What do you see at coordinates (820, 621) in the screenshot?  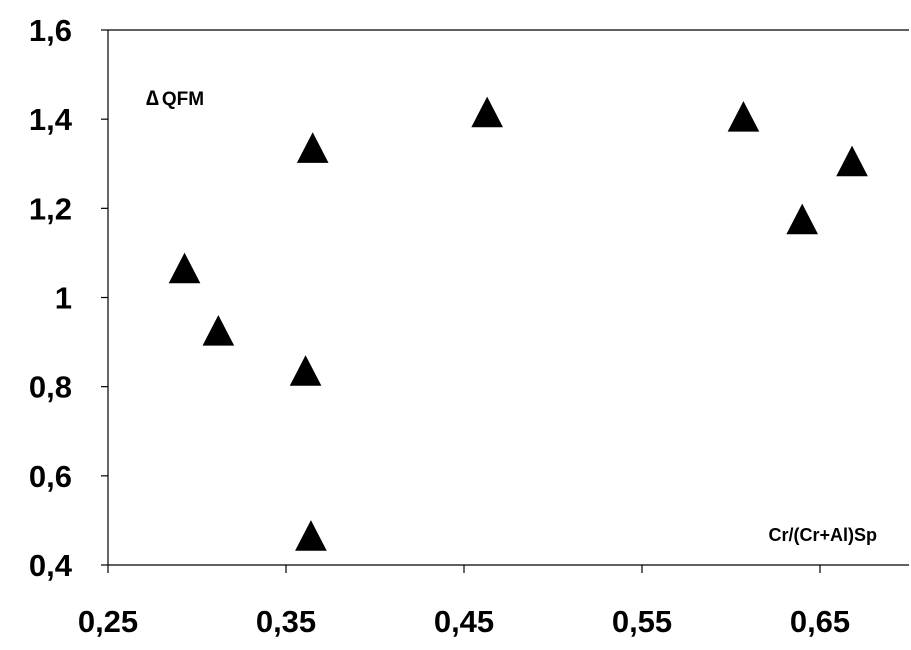 I see `x-tick-label: 0,65` at bounding box center [820, 621].